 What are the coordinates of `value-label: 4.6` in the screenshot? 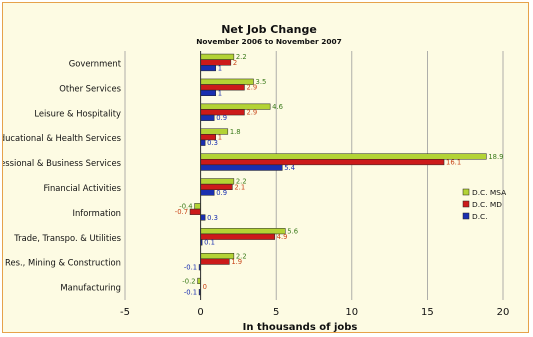 It's located at (277, 107).